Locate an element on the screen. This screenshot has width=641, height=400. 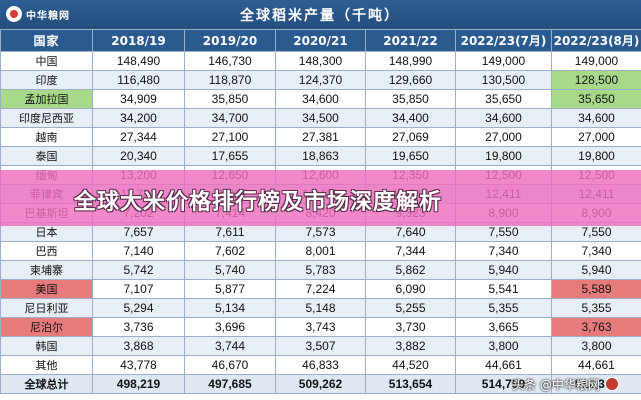
country-cell: 其他 is located at coordinates (46, 365).